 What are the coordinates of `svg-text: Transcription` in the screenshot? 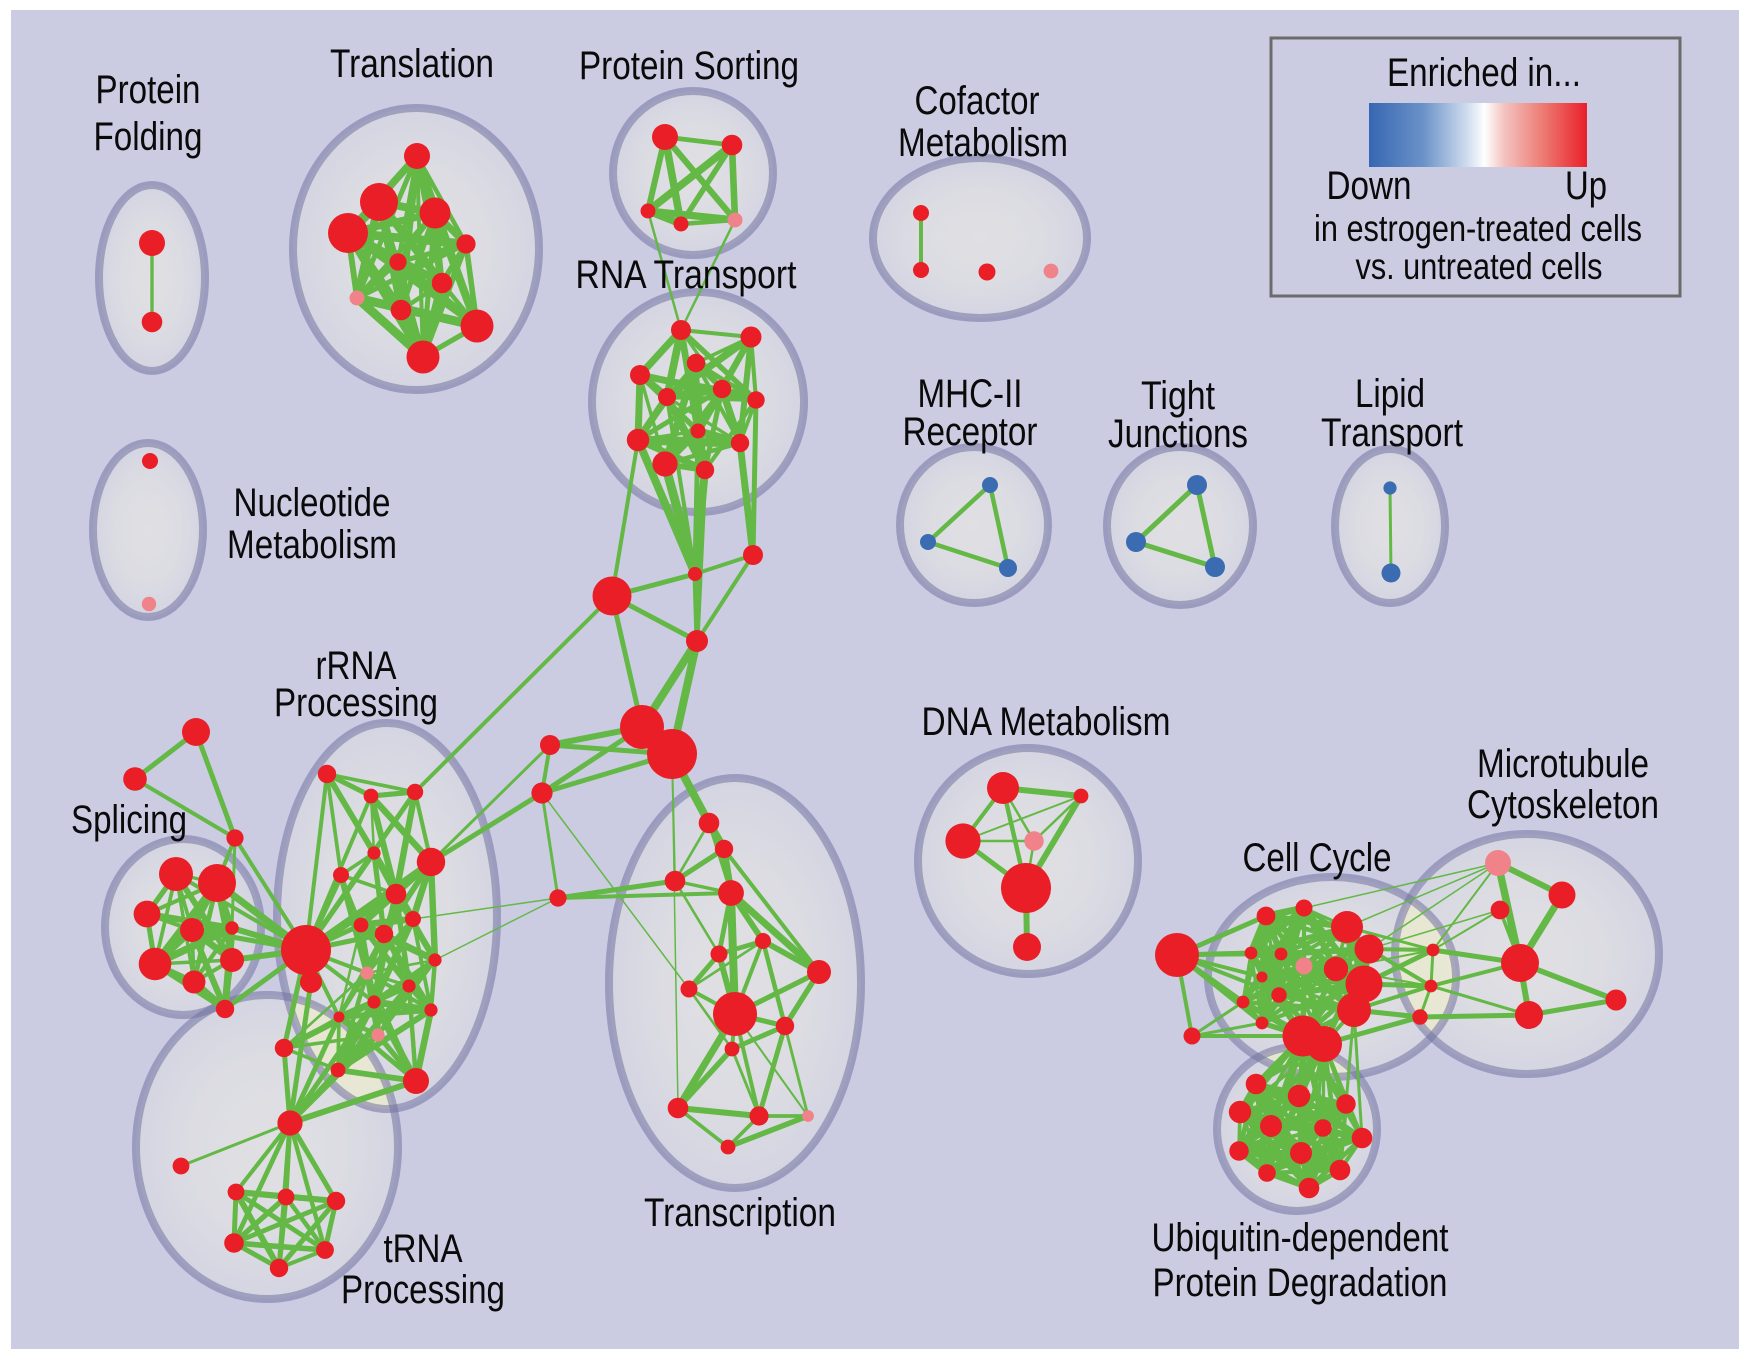 It's located at (740, 1213).